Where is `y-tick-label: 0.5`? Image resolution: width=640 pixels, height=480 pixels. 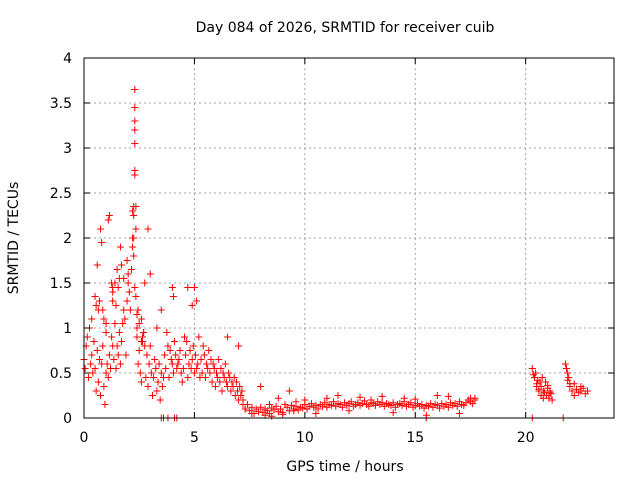 y-tick-label: 0.5 is located at coordinates (61, 374).